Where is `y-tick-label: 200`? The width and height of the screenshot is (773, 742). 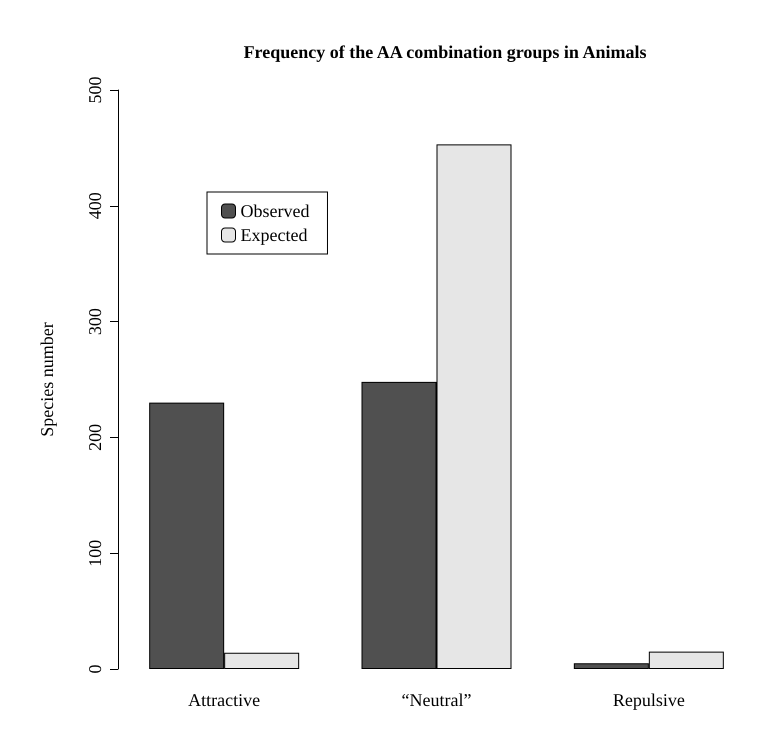
y-tick-label: 200 is located at coordinates (95, 437).